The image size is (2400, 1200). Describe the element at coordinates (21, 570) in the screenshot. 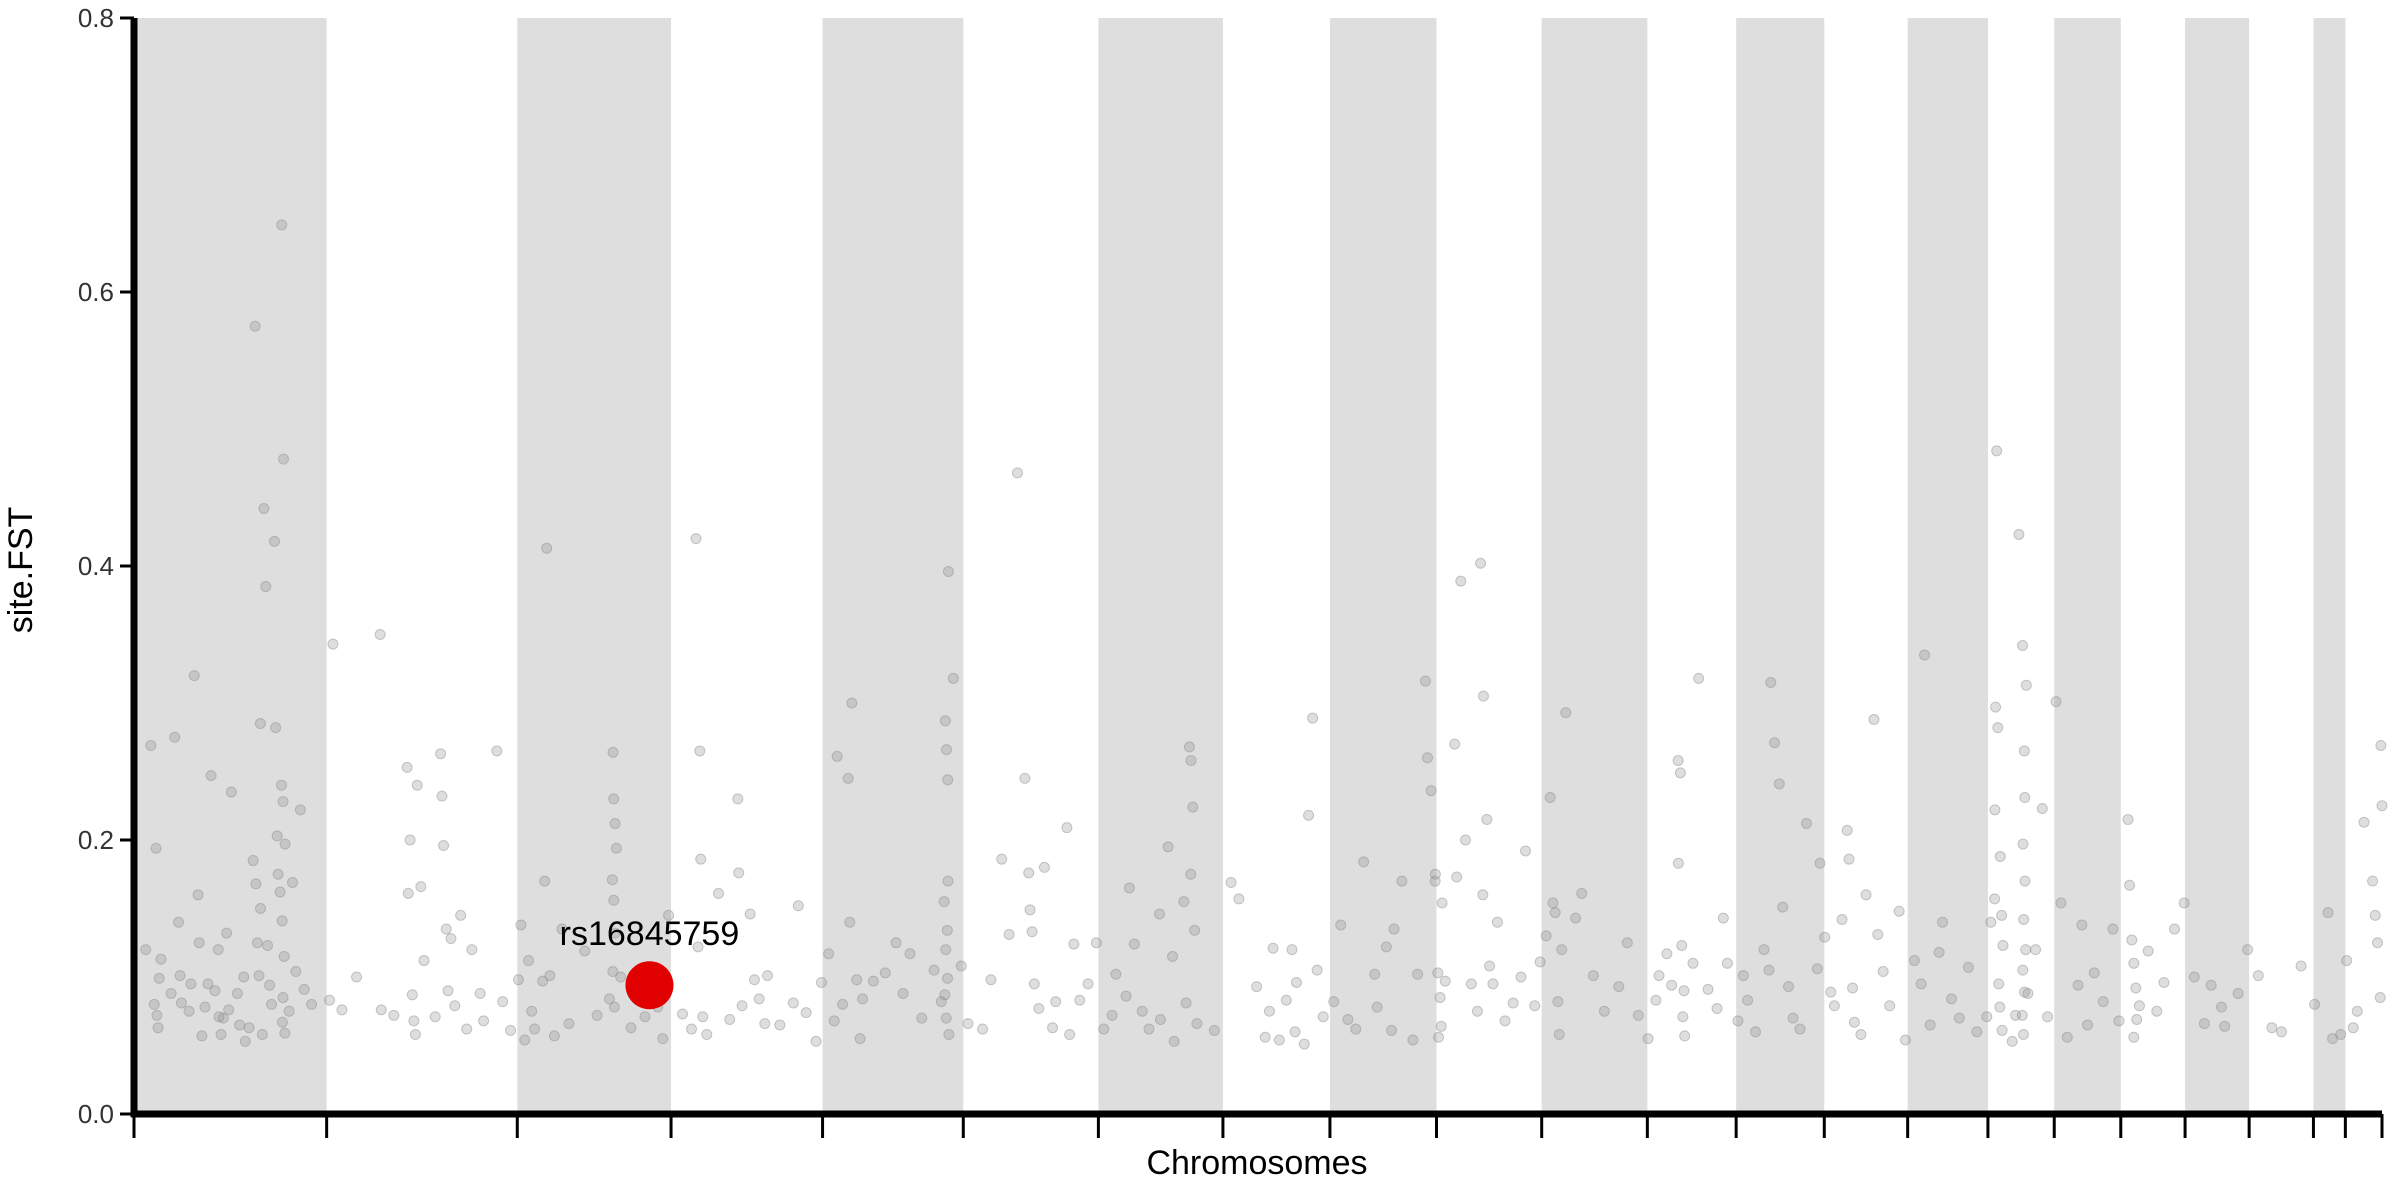

I see `y-axis-title: site.FST` at that location.